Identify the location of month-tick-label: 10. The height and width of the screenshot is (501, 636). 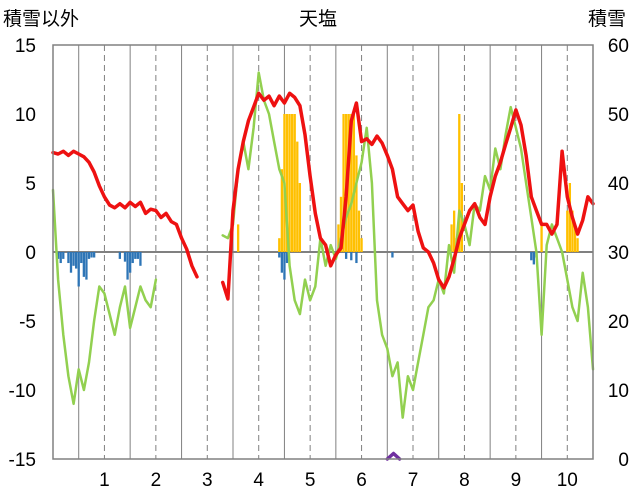
(567, 480).